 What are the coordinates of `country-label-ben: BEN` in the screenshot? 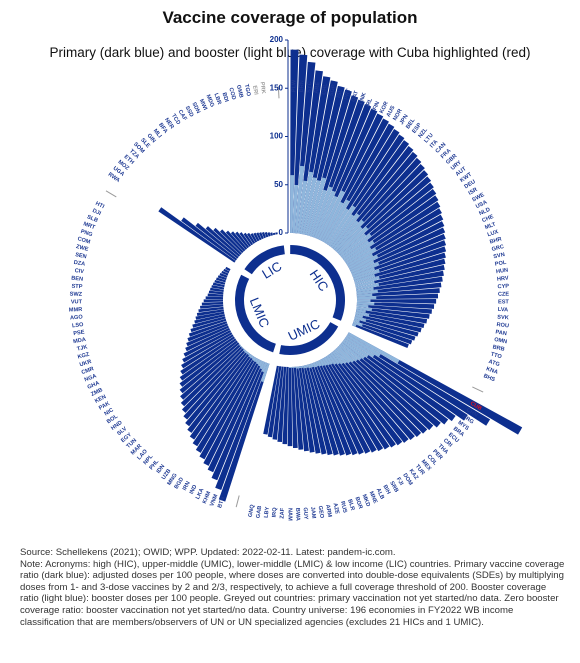 It's located at (77, 279).